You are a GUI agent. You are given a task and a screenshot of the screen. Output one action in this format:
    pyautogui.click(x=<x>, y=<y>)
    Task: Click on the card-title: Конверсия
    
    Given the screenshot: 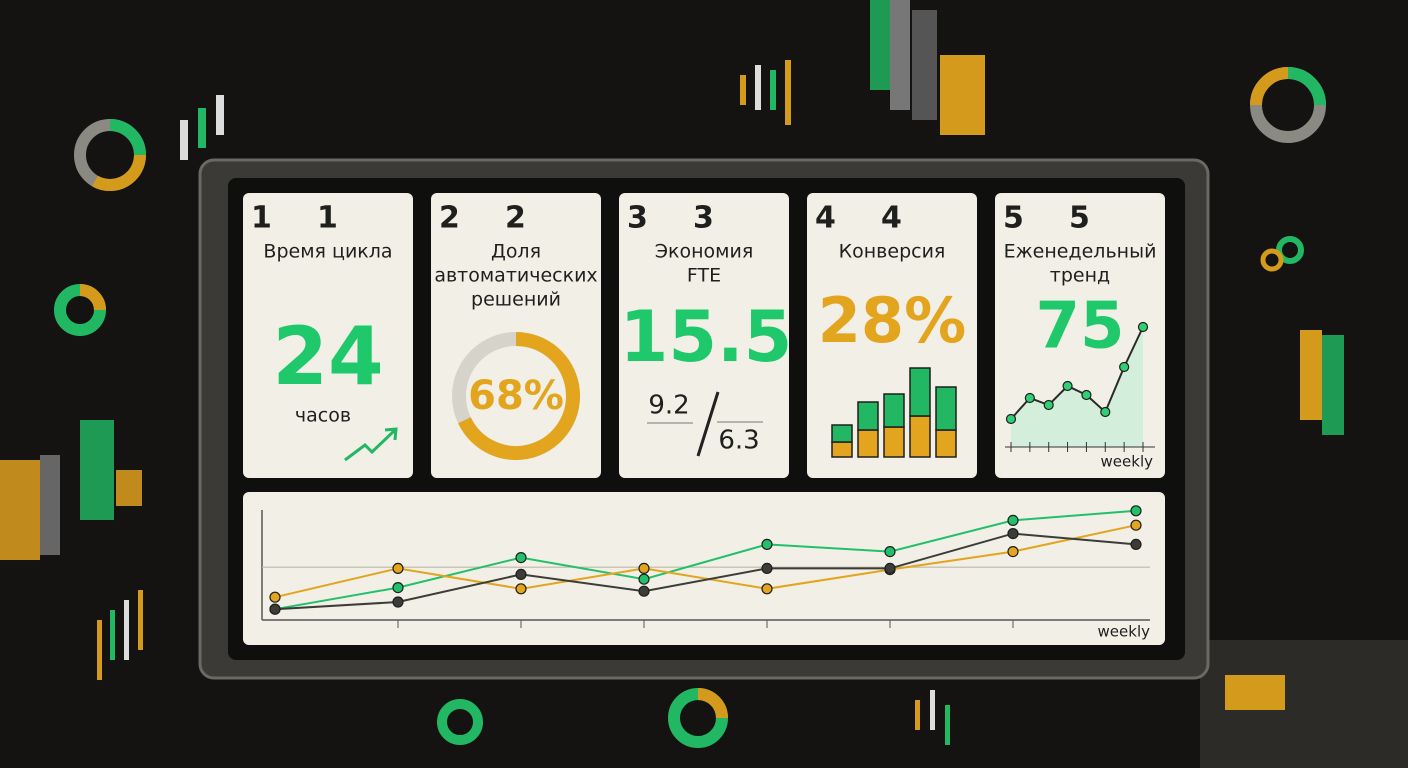 What is the action you would take?
    pyautogui.click(x=892, y=252)
    